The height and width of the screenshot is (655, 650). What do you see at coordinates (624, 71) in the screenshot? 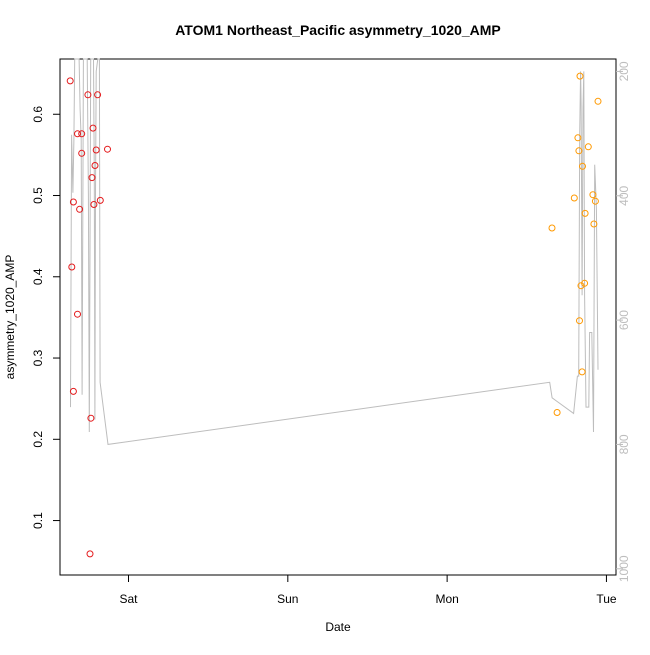
I see `y2-tick-label: 200` at bounding box center [624, 71].